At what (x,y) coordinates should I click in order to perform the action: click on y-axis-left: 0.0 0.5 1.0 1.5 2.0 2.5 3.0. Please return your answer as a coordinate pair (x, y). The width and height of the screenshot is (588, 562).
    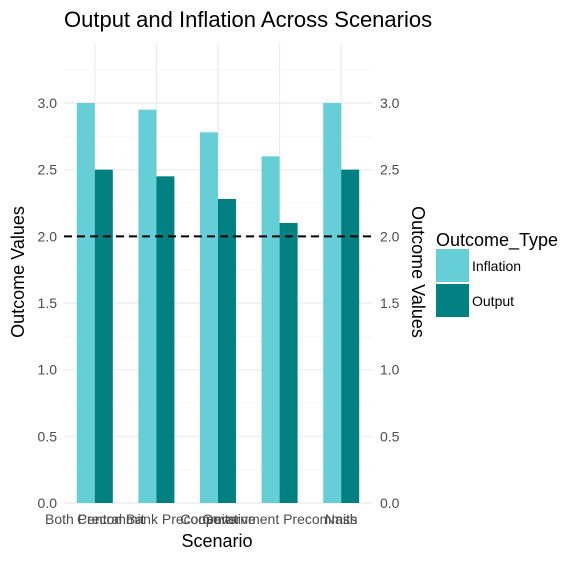
    Looking at the image, I should click on (48, 303).